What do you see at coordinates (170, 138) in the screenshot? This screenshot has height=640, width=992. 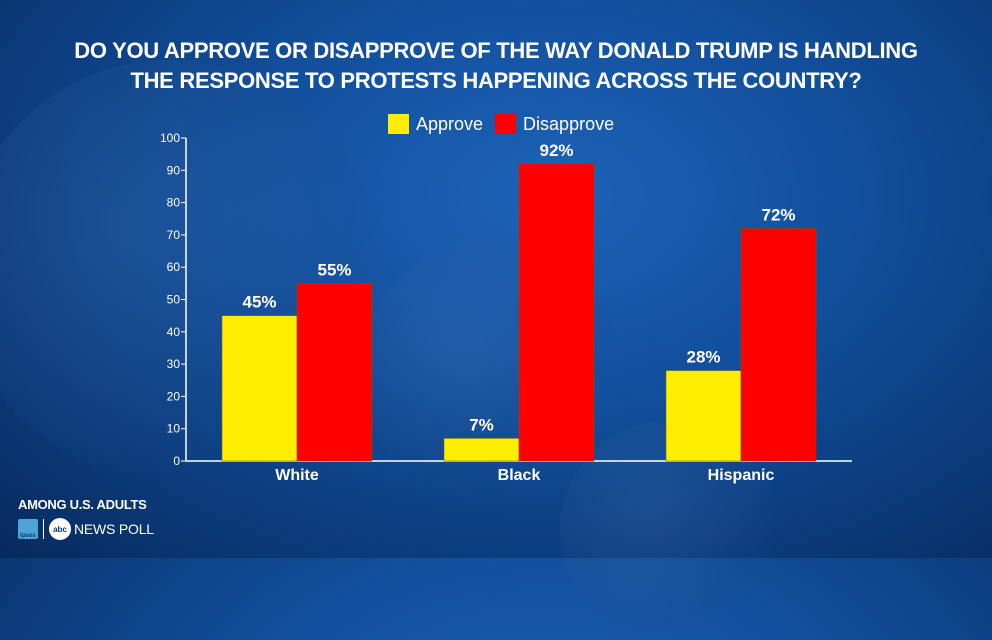 I see `y-tick-label: 100` at bounding box center [170, 138].